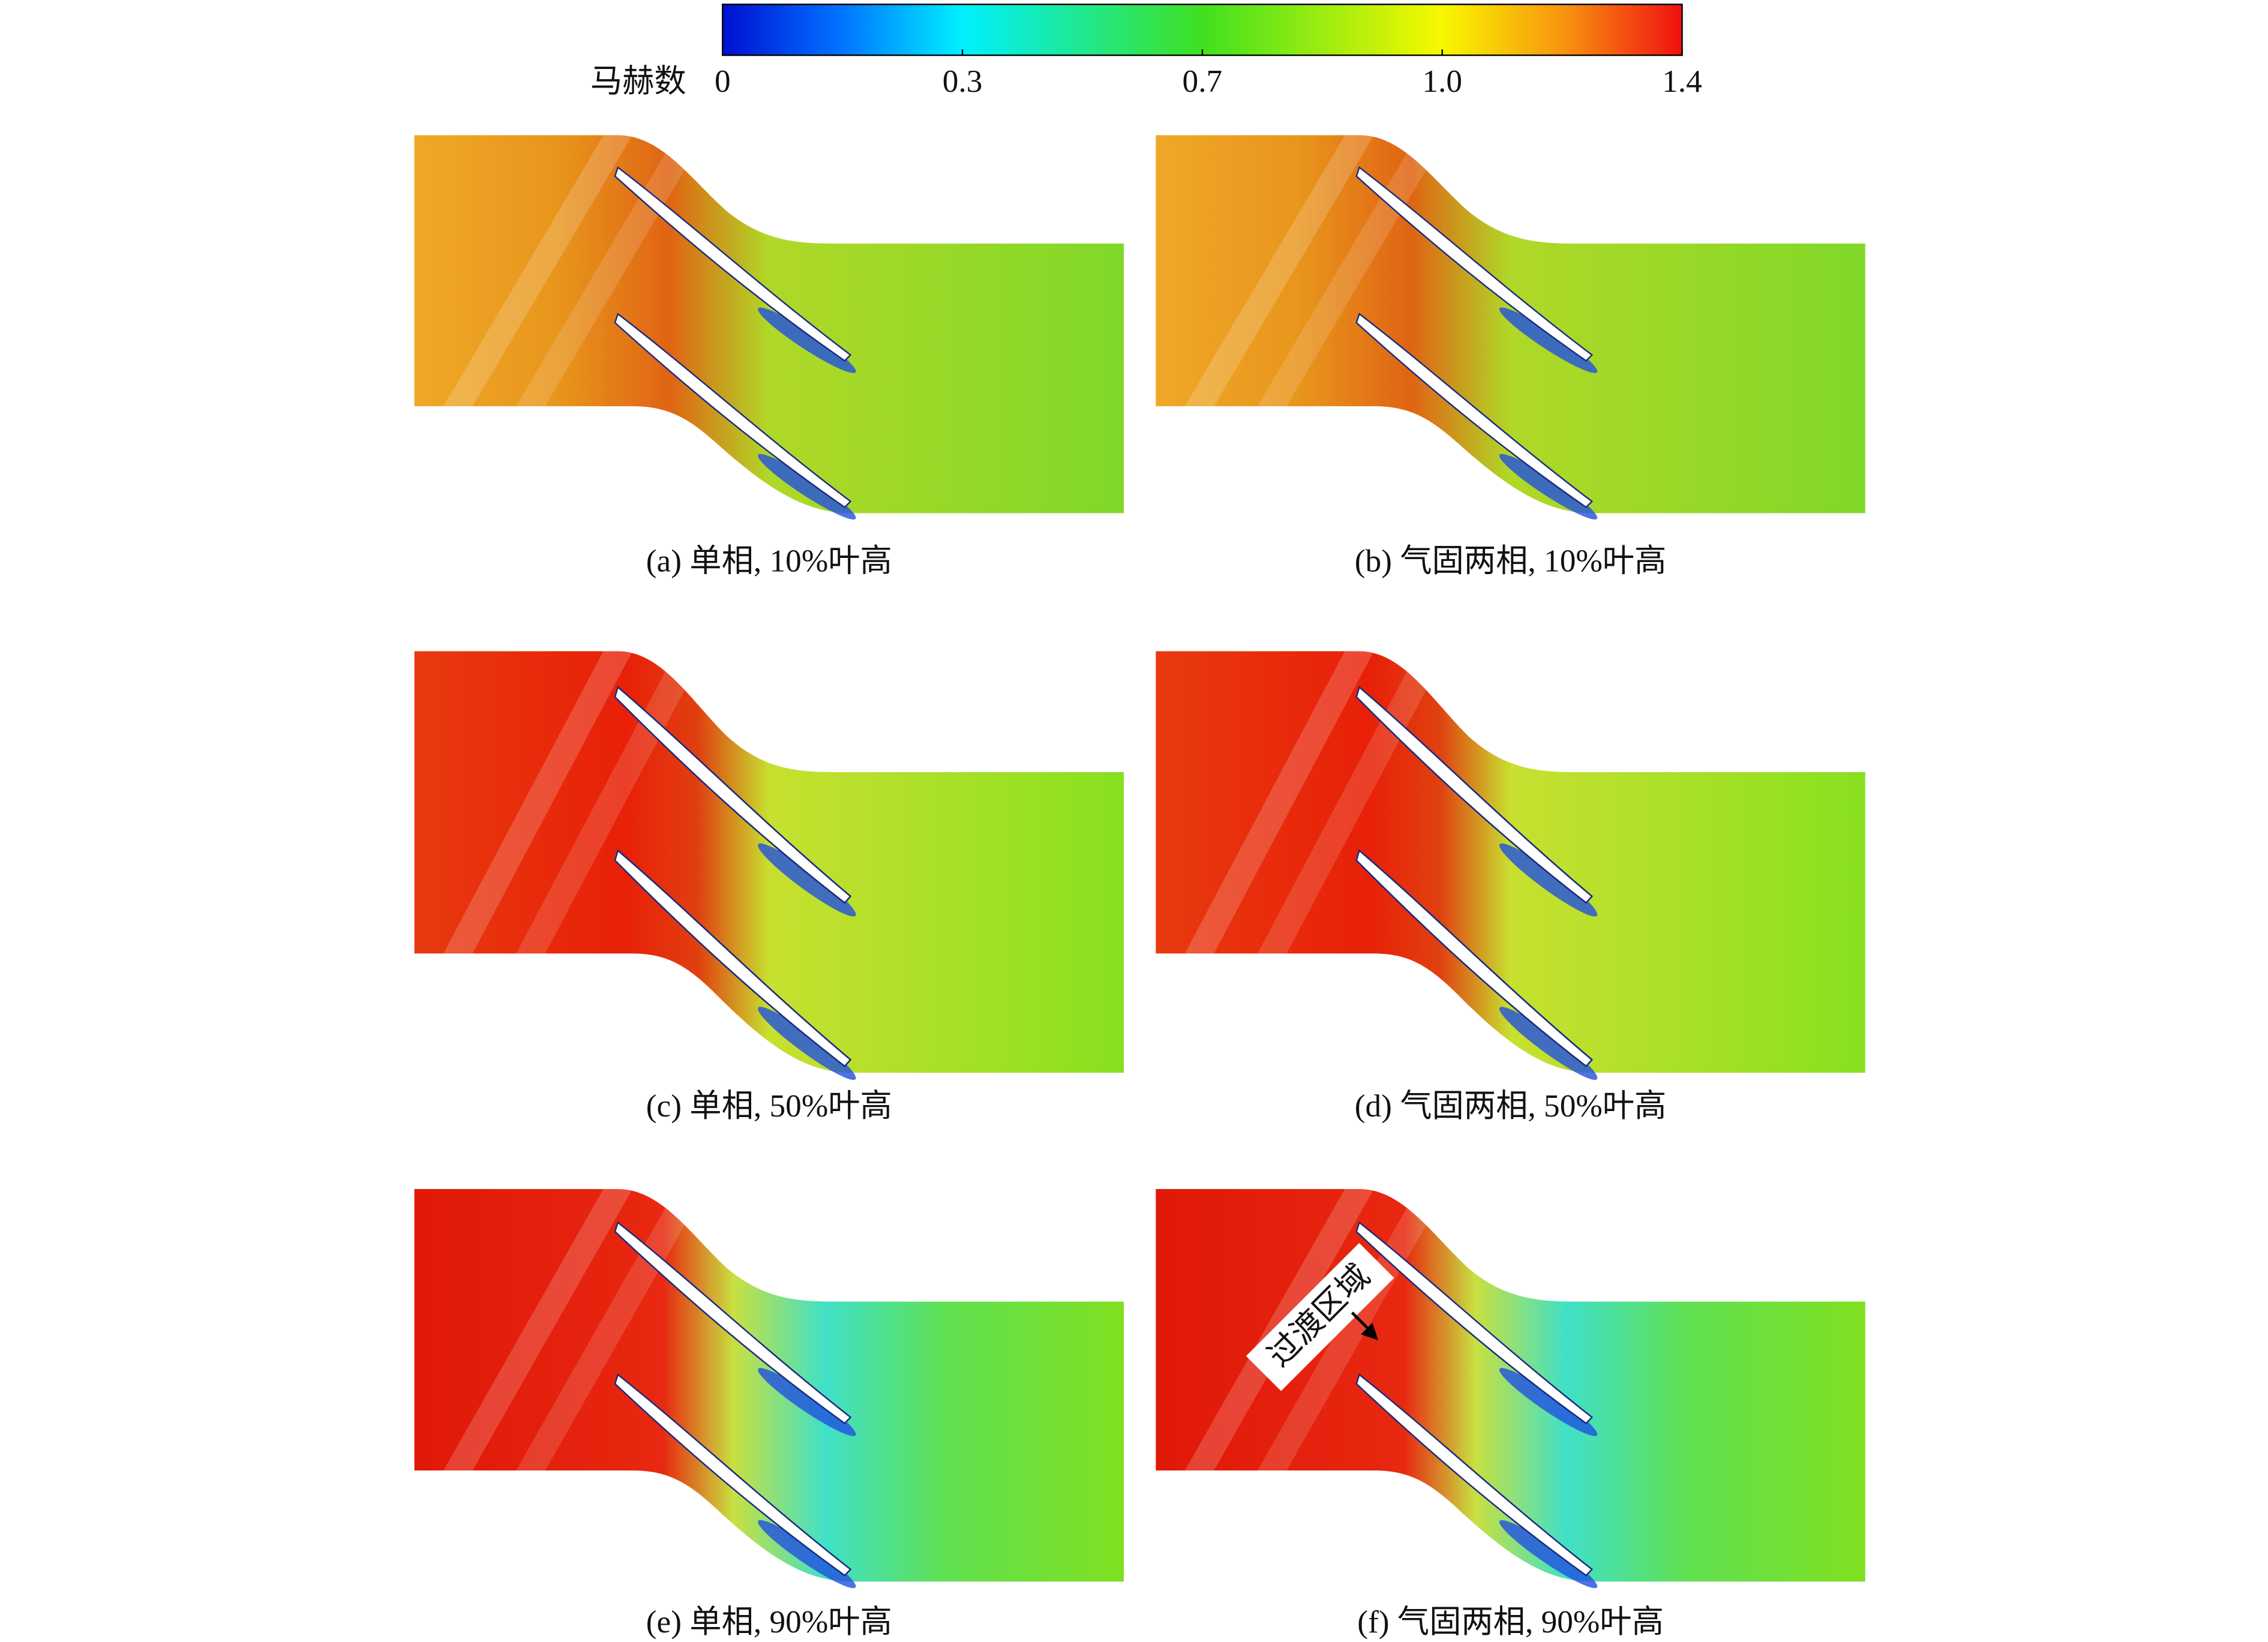 The image size is (2268, 1642). Describe the element at coordinates (1682, 81) in the screenshot. I see `colorbar-tick-label: 1.4` at that location.